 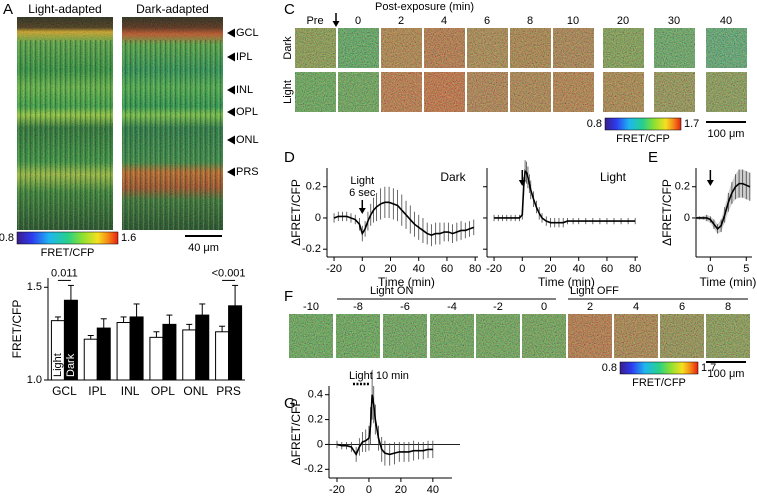 What do you see at coordinates (229, 273) in the screenshot?
I see `annotation: <0.001` at bounding box center [229, 273].